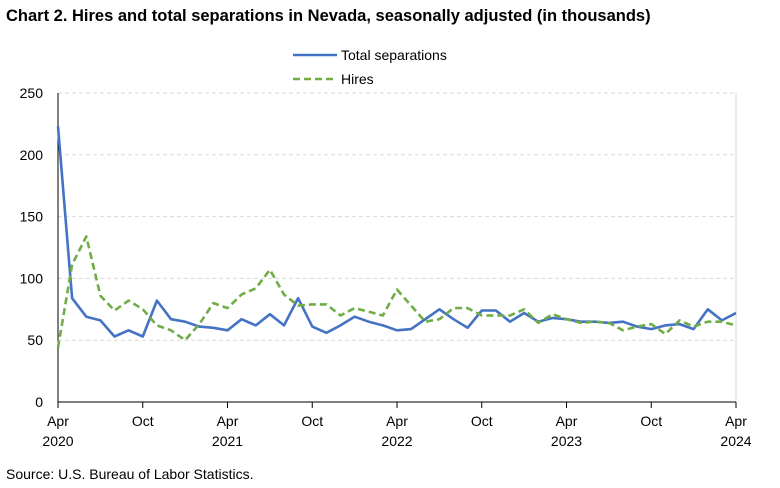 Image resolution: width=780 pixels, height=488 pixels. I want to click on y-tick-label: 50, so click(35, 340).